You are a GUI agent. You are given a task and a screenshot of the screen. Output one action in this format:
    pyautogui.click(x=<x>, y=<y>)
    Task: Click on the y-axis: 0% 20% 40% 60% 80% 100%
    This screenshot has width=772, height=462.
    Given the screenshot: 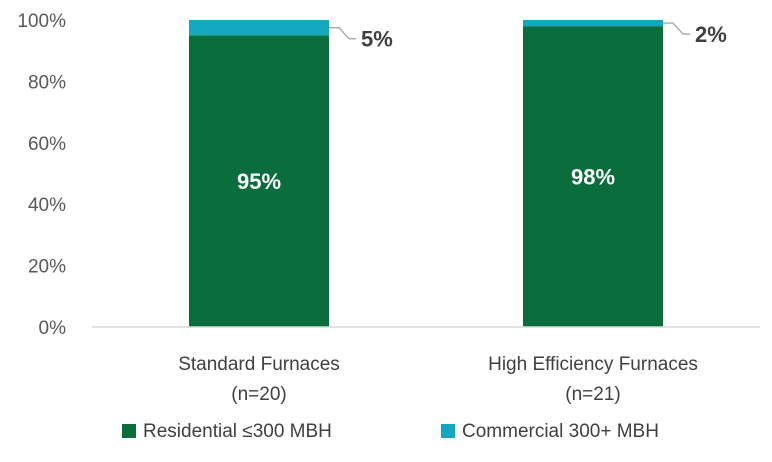 What is the action you would take?
    pyautogui.click(x=41, y=175)
    